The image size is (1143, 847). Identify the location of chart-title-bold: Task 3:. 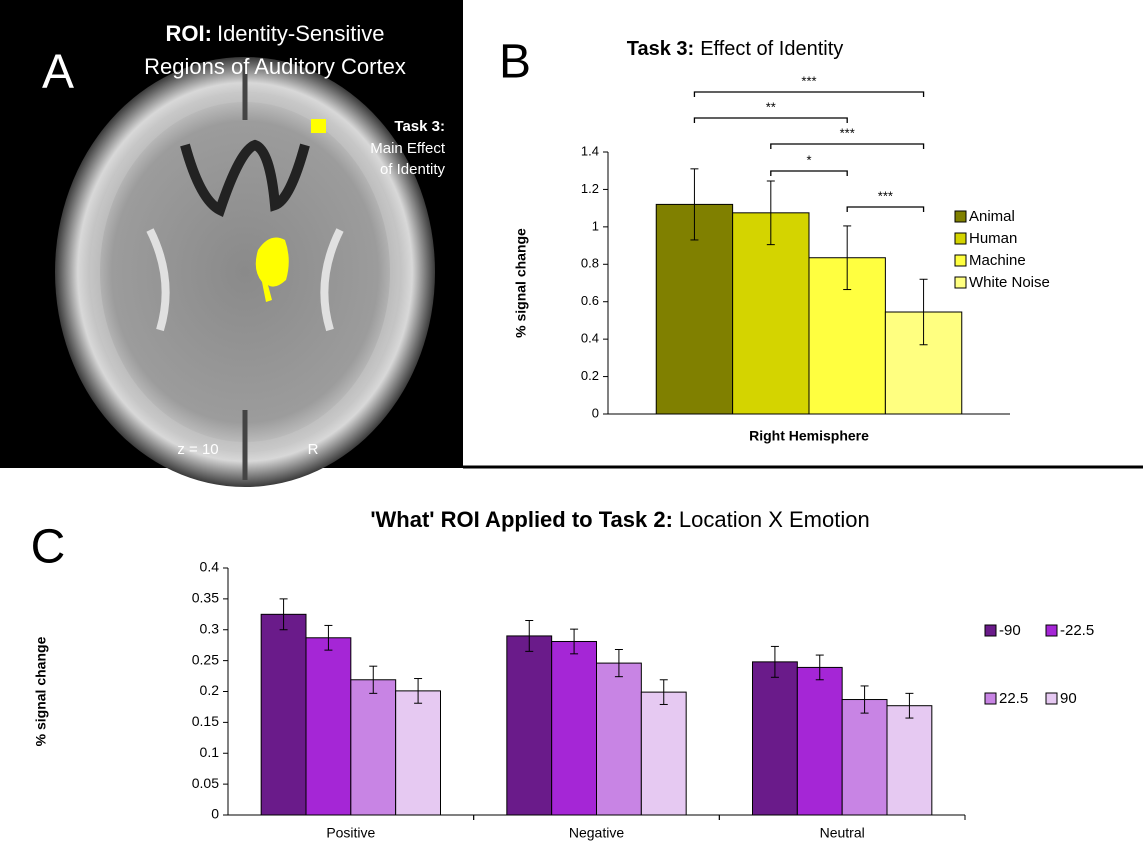
(660, 49).